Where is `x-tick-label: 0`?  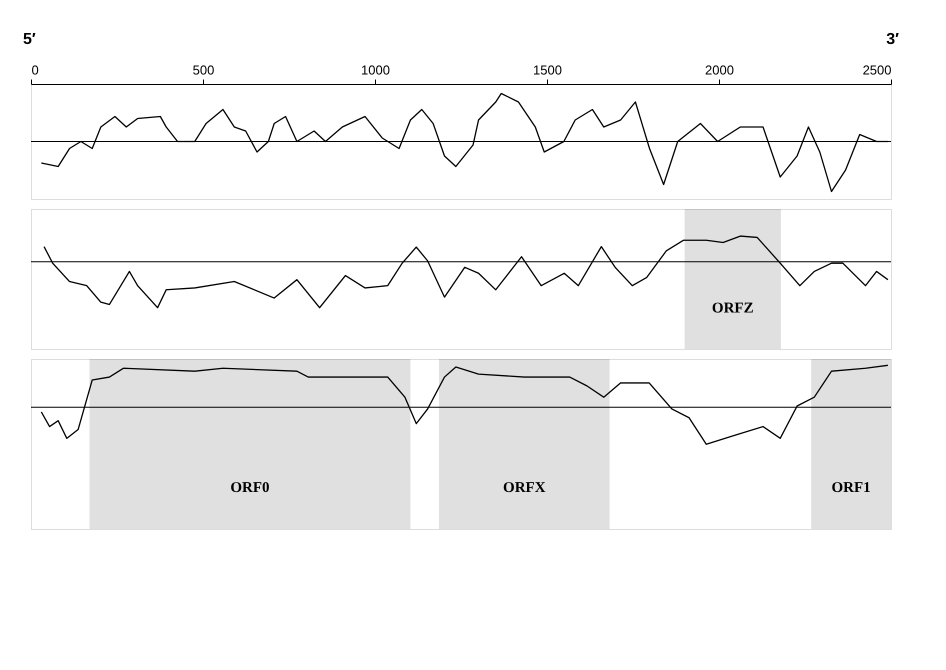 x-tick-label: 0 is located at coordinates (35, 70).